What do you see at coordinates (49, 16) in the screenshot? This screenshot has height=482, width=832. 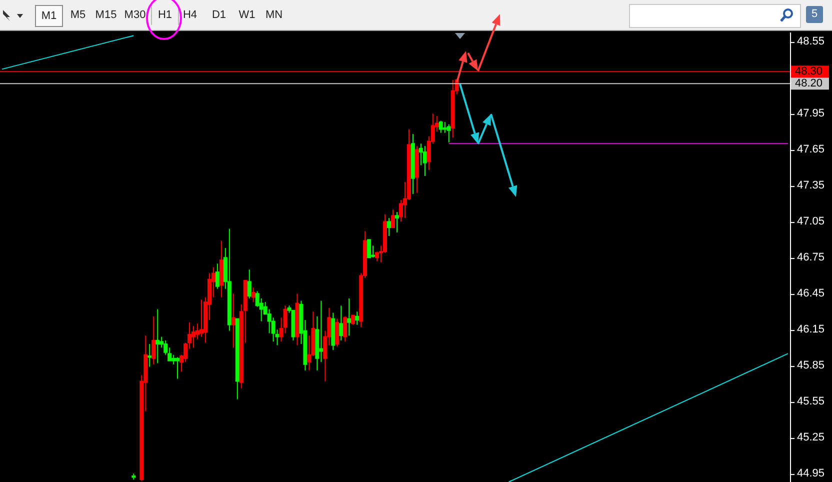 I see `text: M1` at bounding box center [49, 16].